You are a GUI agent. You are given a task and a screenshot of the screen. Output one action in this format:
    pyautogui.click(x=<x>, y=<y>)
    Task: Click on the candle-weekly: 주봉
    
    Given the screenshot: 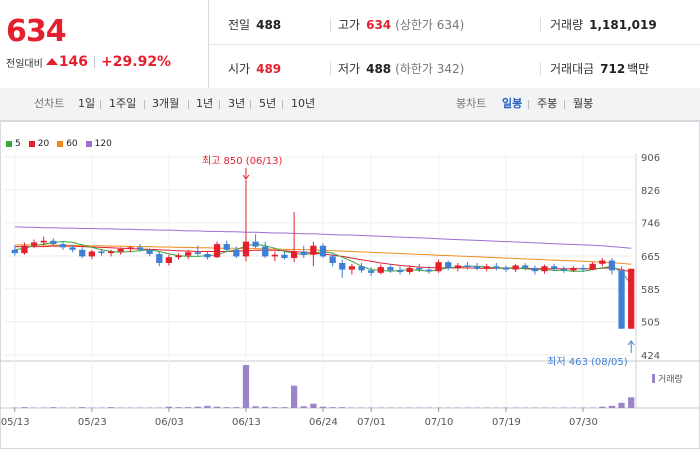 What is the action you would take?
    pyautogui.click(x=547, y=103)
    